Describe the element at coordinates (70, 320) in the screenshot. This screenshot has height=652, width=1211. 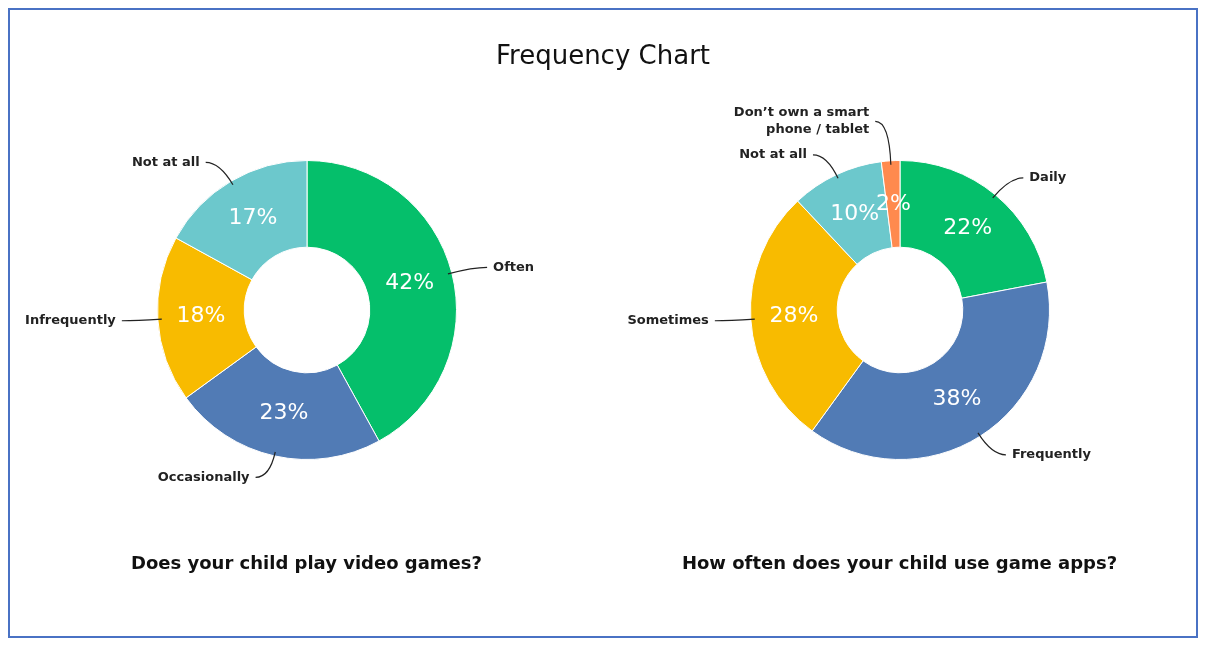
I see `slice-label: Infrequently` at that location.